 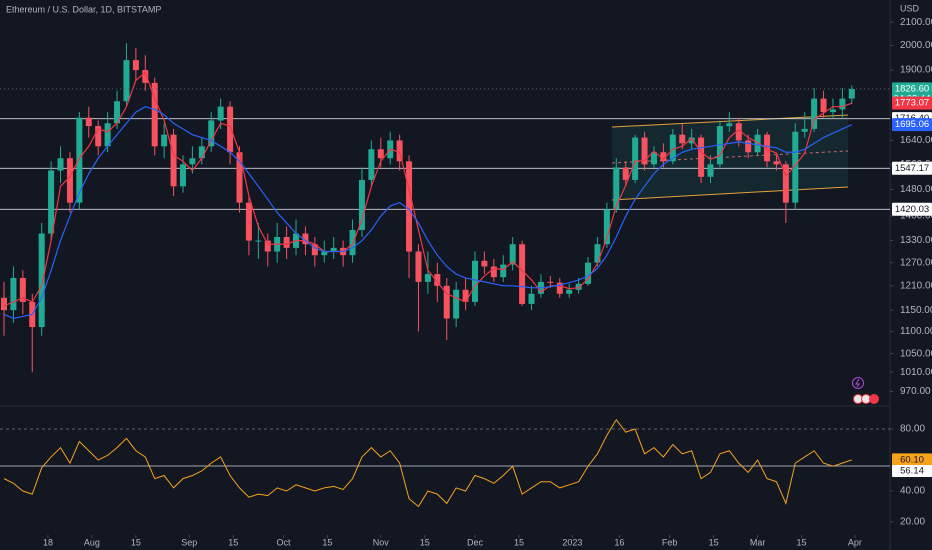 What do you see at coordinates (572, 542) in the screenshot?
I see `x-tick-label: 2023` at bounding box center [572, 542].